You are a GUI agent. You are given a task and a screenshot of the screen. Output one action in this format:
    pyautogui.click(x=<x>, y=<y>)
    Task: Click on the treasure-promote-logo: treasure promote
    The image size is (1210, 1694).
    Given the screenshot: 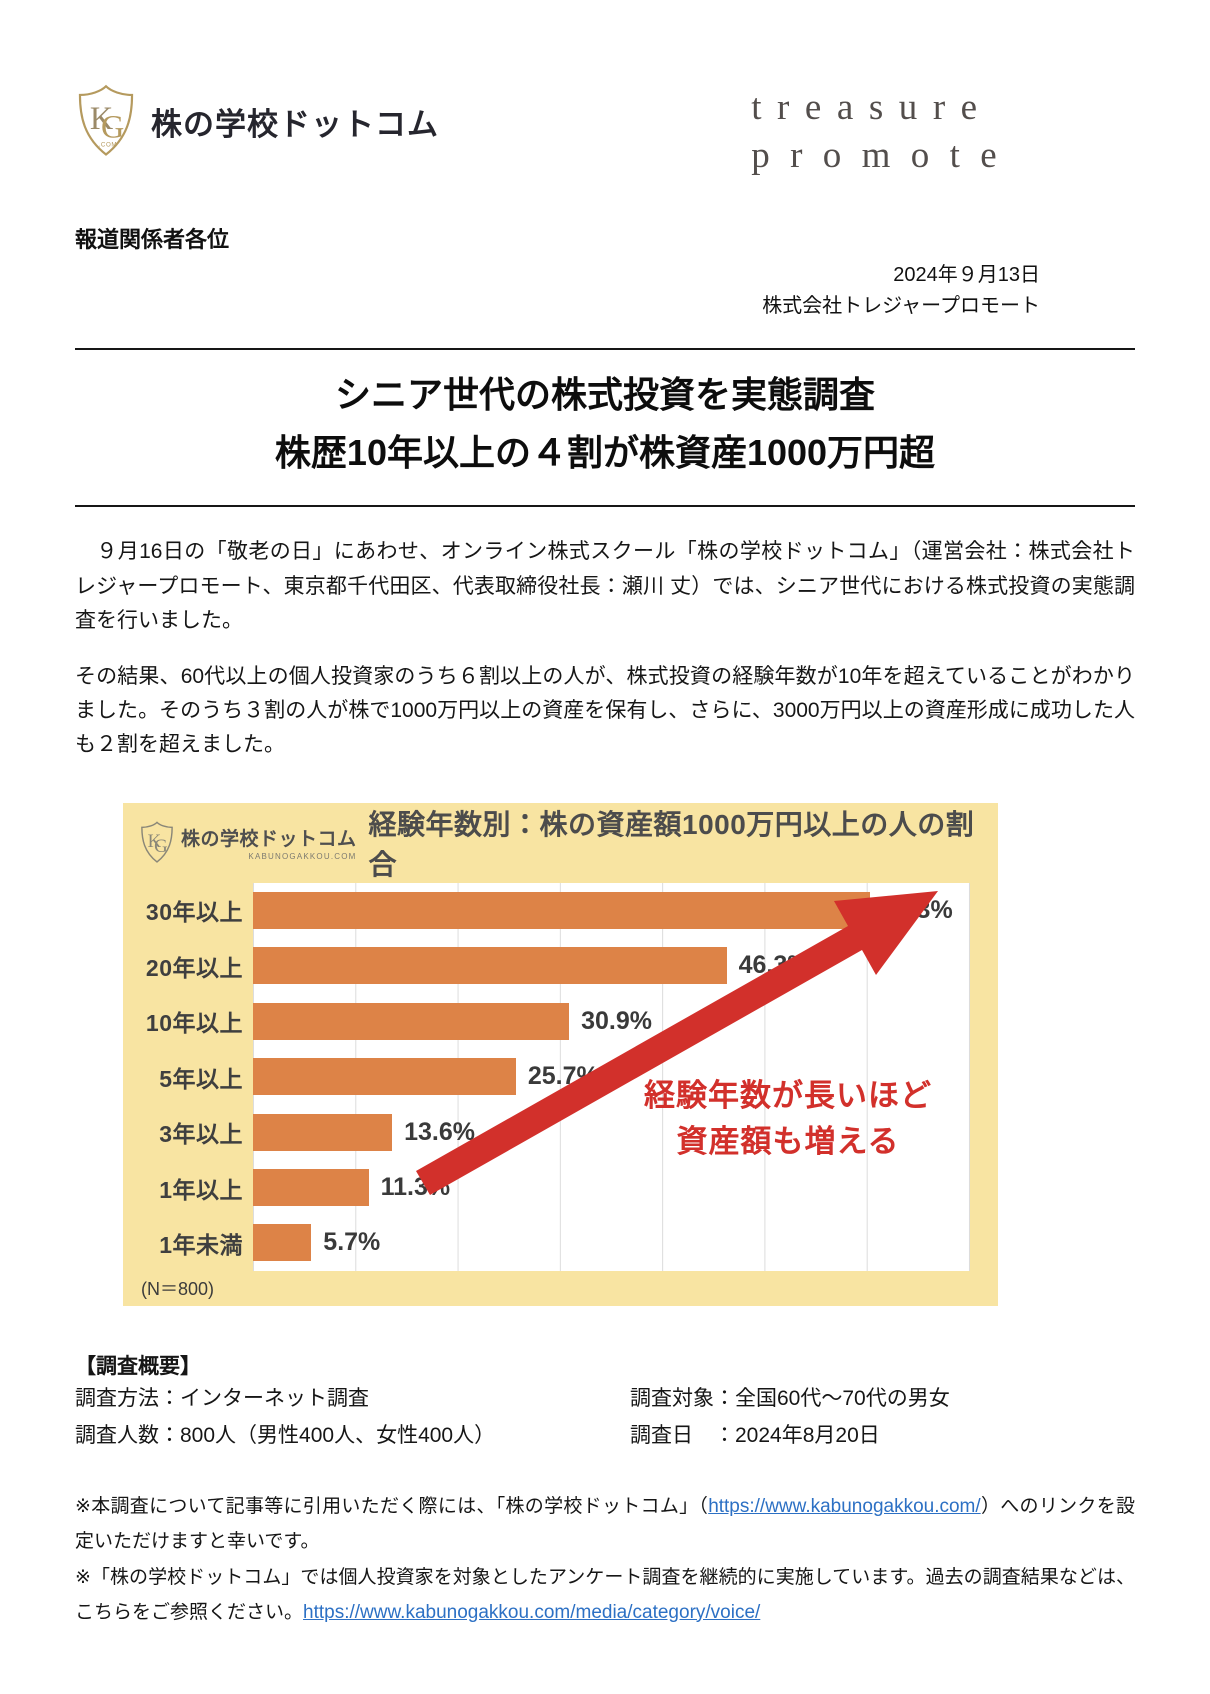 What is the action you would take?
    pyautogui.click(x=884, y=132)
    